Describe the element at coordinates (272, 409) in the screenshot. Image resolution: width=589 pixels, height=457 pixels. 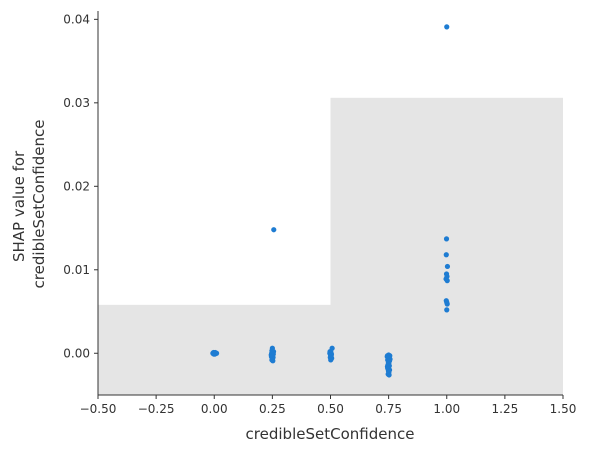
I see `x-tick-label: 0.25` at that location.